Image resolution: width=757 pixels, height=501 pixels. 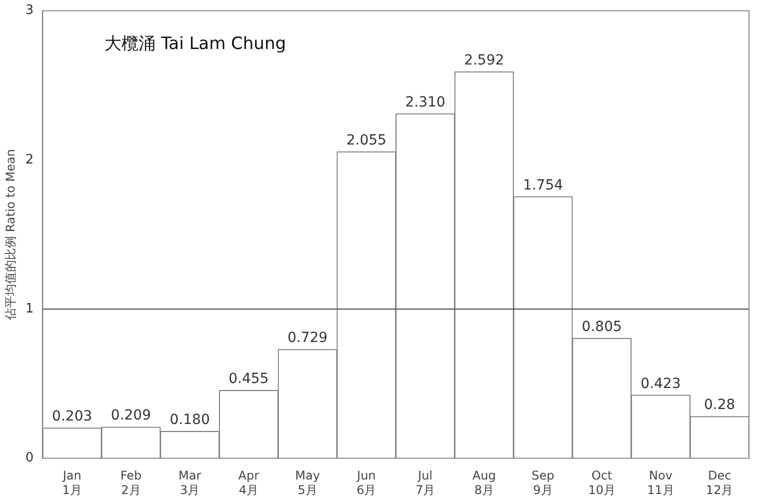 What do you see at coordinates (249, 482) in the screenshot?
I see `x-tick-label: Apr 4月` at bounding box center [249, 482].